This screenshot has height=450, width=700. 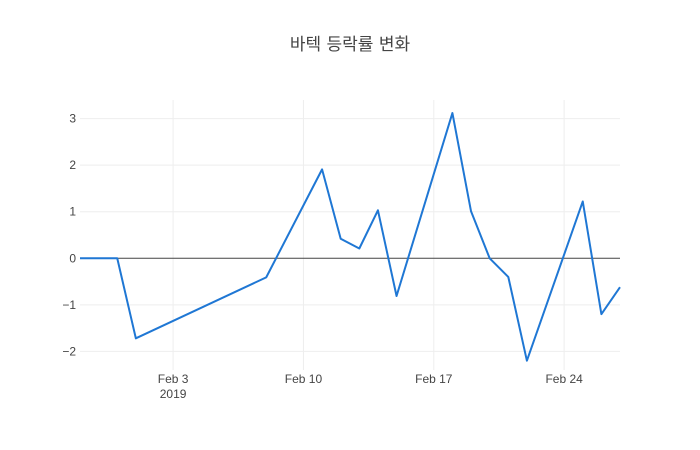 What do you see at coordinates (434, 379) in the screenshot?
I see `x-tick-label: Feb 17` at bounding box center [434, 379].